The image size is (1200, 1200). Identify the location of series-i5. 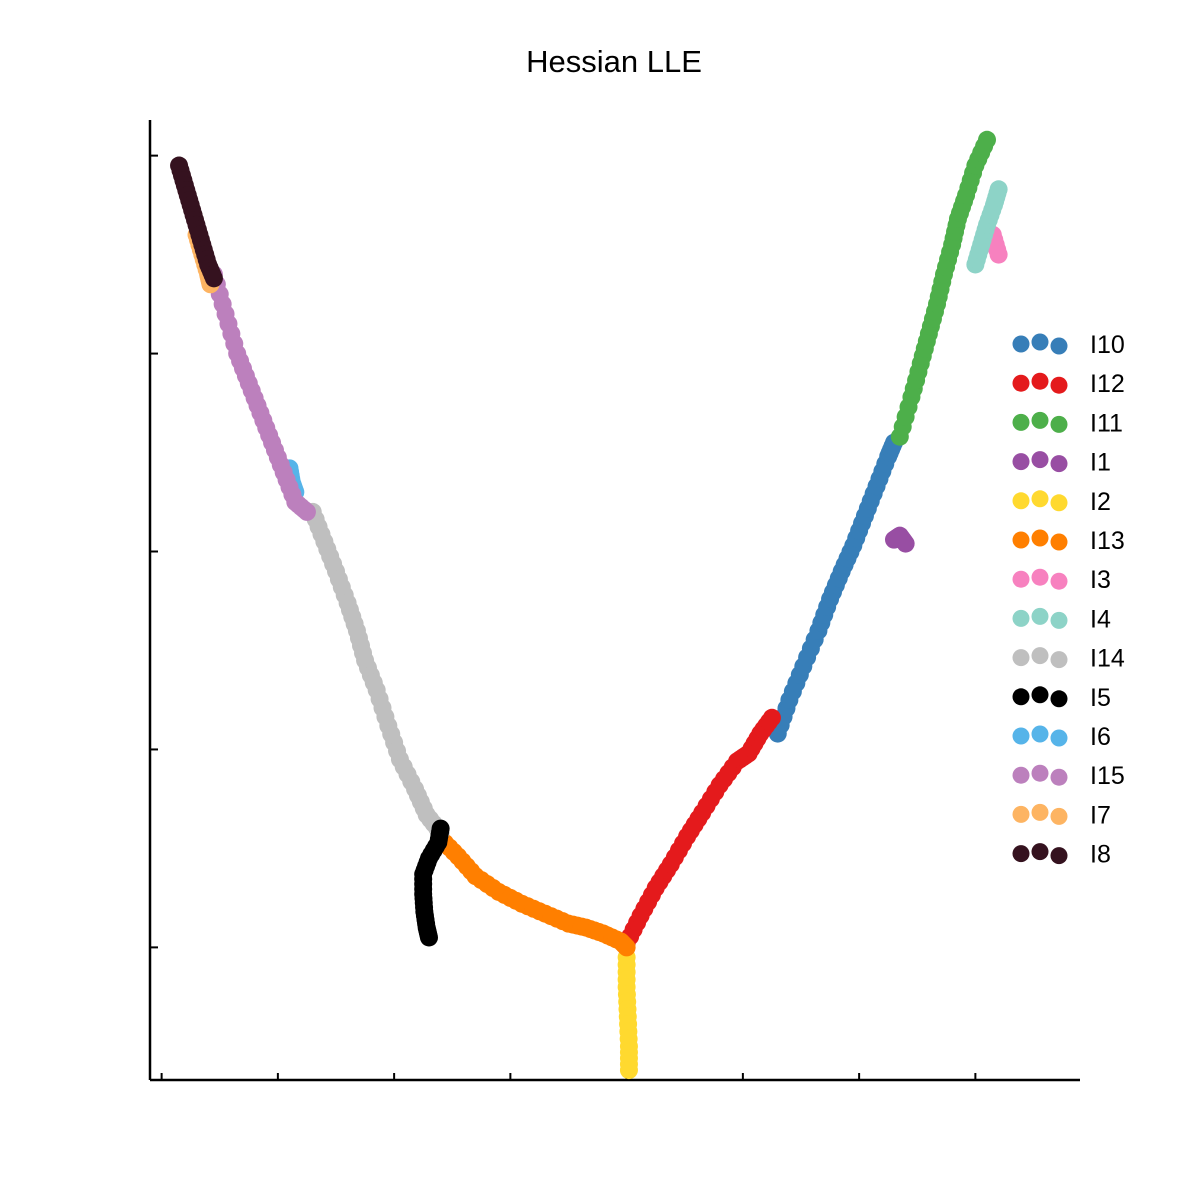
(432, 883).